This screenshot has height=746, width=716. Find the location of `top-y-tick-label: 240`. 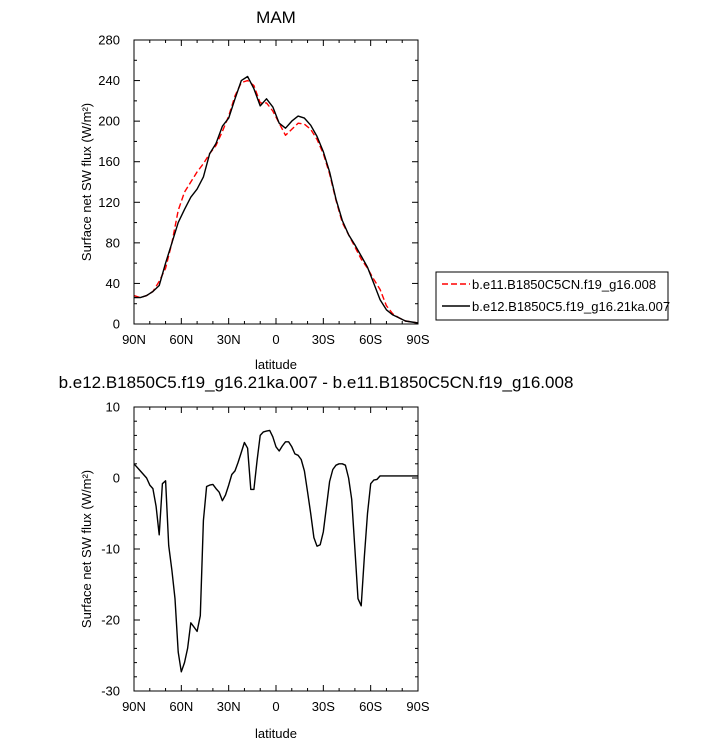

top-y-tick-label: 240 is located at coordinates (109, 80).